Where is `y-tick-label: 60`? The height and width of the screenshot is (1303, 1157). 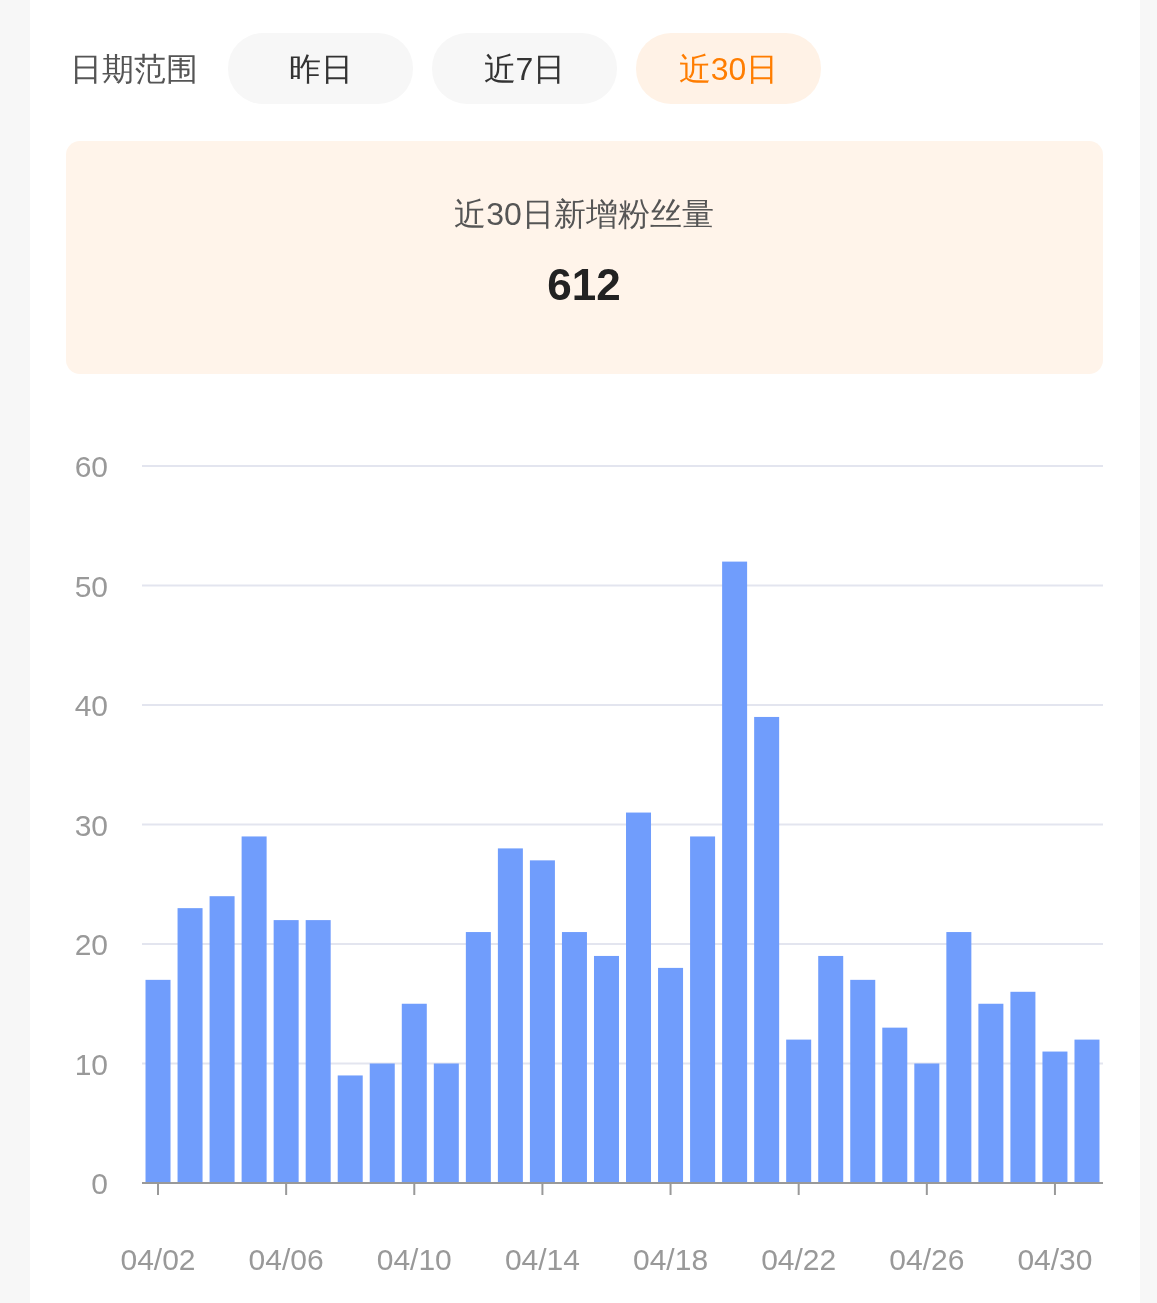
y-tick-label: 60 is located at coordinates (91, 466).